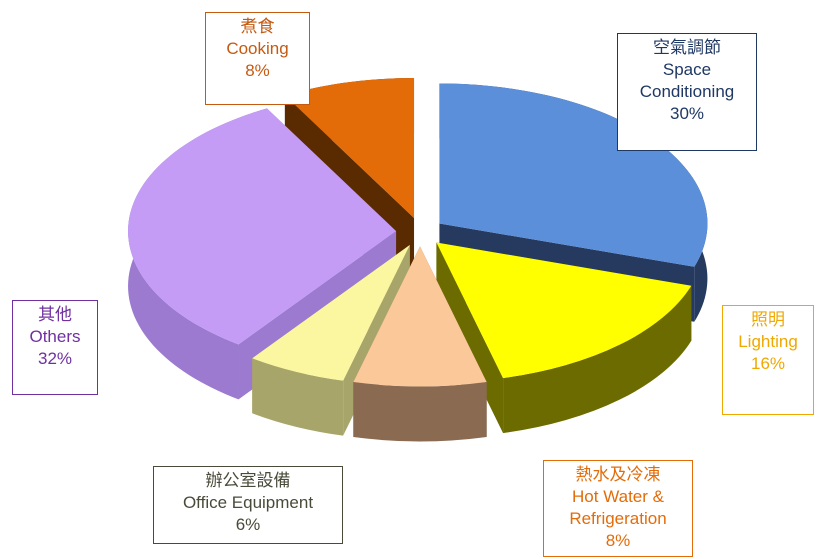 Image resolution: width=839 pixels, height=559 pixels. What do you see at coordinates (687, 113) in the screenshot?
I see `value-label: 30%` at bounding box center [687, 113].